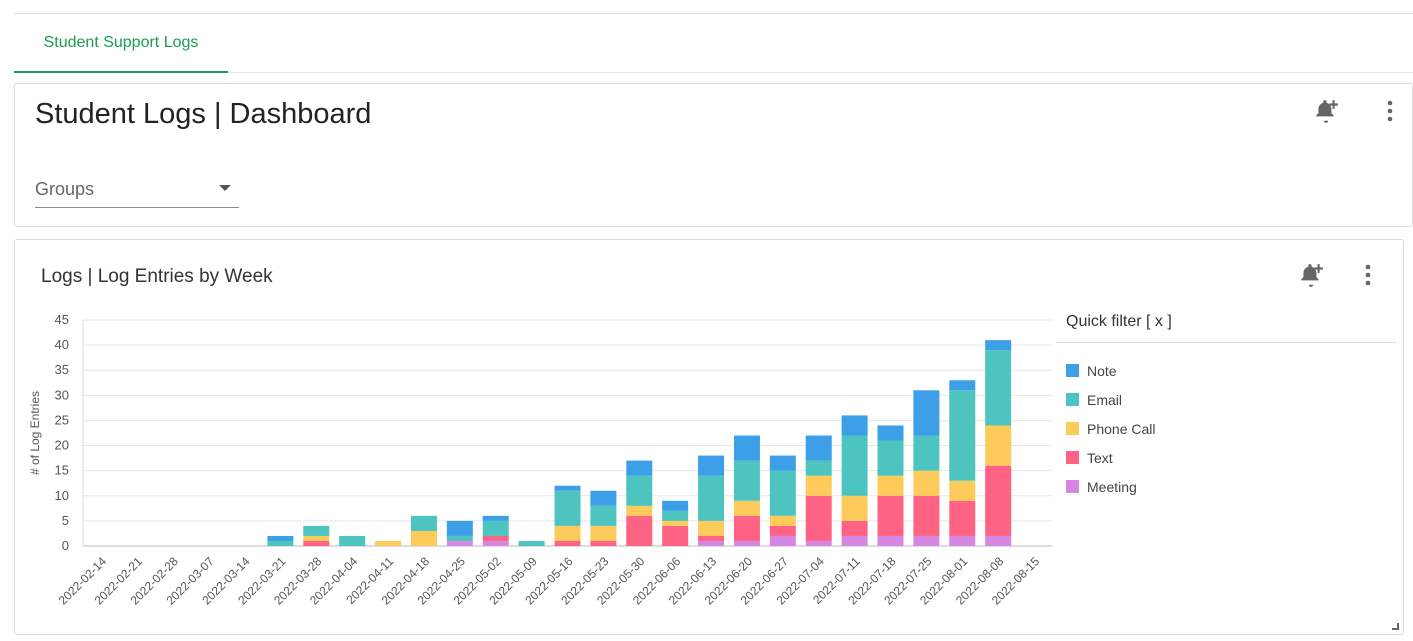 Image resolution: width=1413 pixels, height=641 pixels. What do you see at coordinates (1395, 626) in the screenshot?
I see `resize-handle-icon` at bounding box center [1395, 626].